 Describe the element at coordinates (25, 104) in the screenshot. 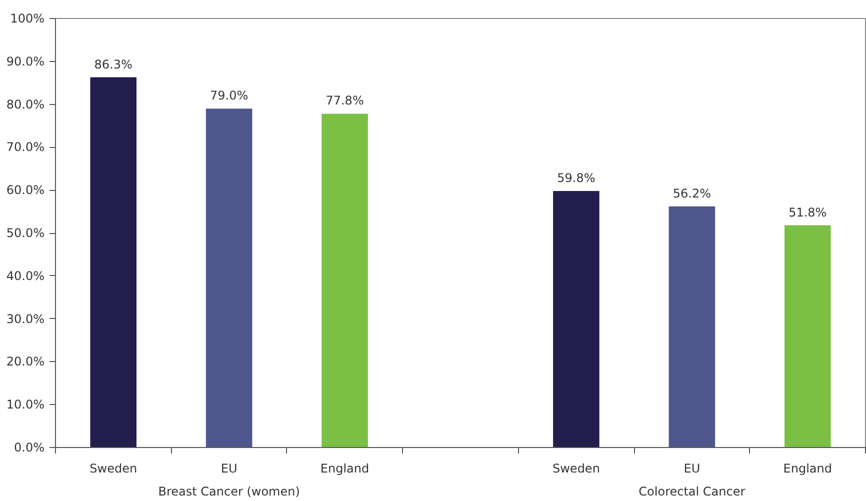

I see `y-tick-label: 80.0%` at that location.